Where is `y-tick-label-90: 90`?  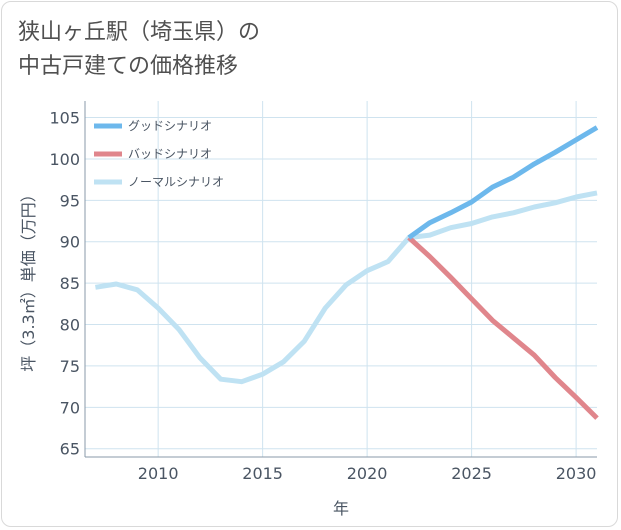
y-tick-label-90: 90 is located at coordinates (70, 242).